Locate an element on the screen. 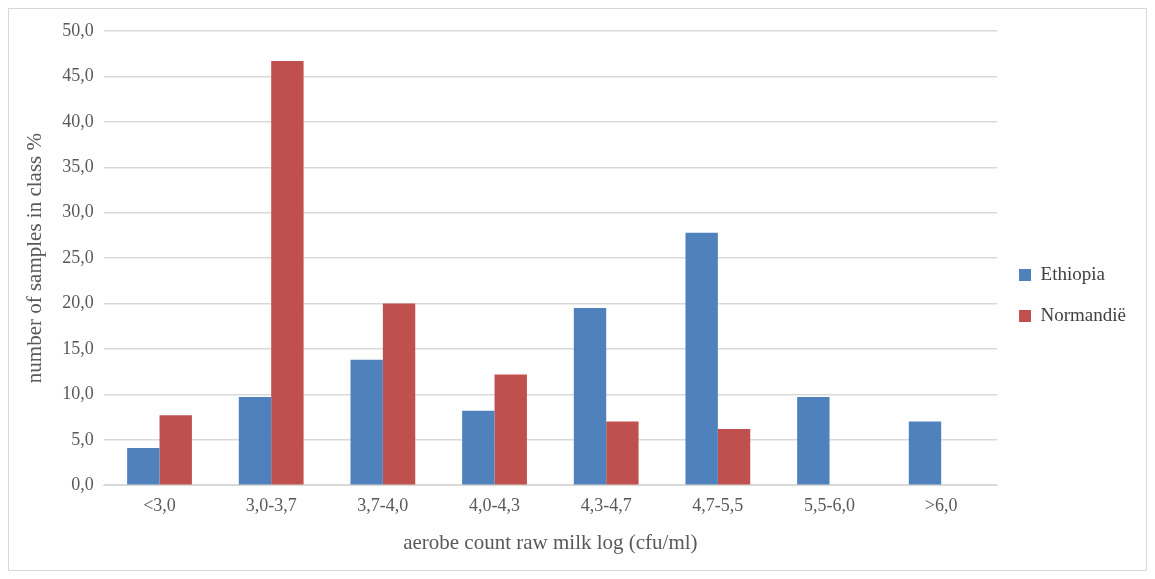  x-axis-title: aerobe count raw milk log (cfu/ml) is located at coordinates (550, 541).